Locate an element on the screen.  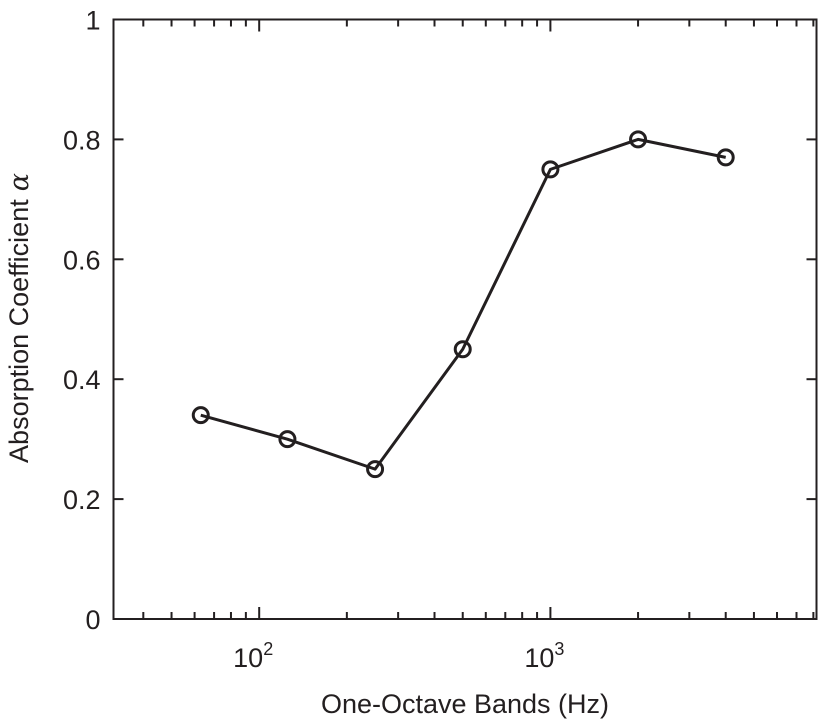
y-axis-title: Absorption Coefficient α is located at coordinates (19, 318).